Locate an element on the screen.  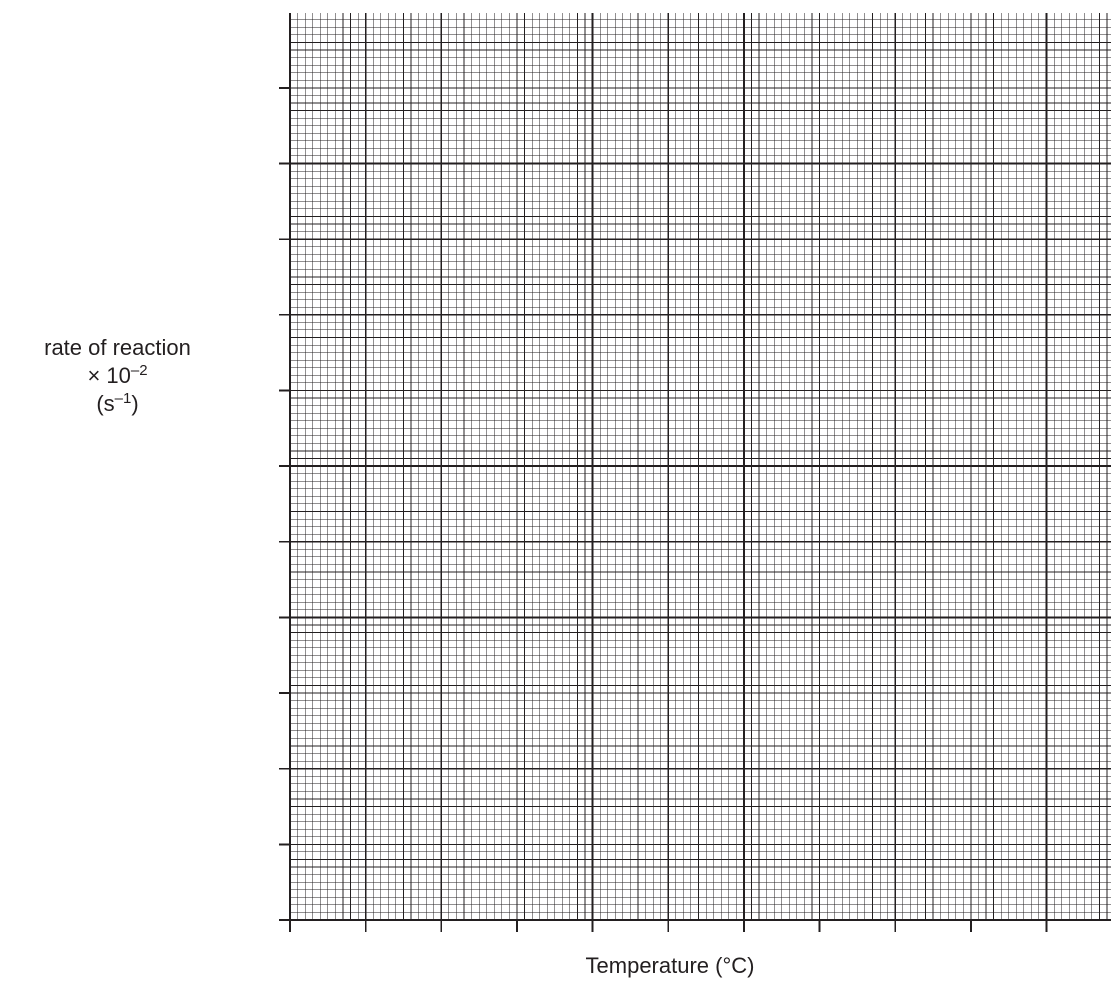
y-axis-label-unit-open: (s is located at coordinates (105, 403).